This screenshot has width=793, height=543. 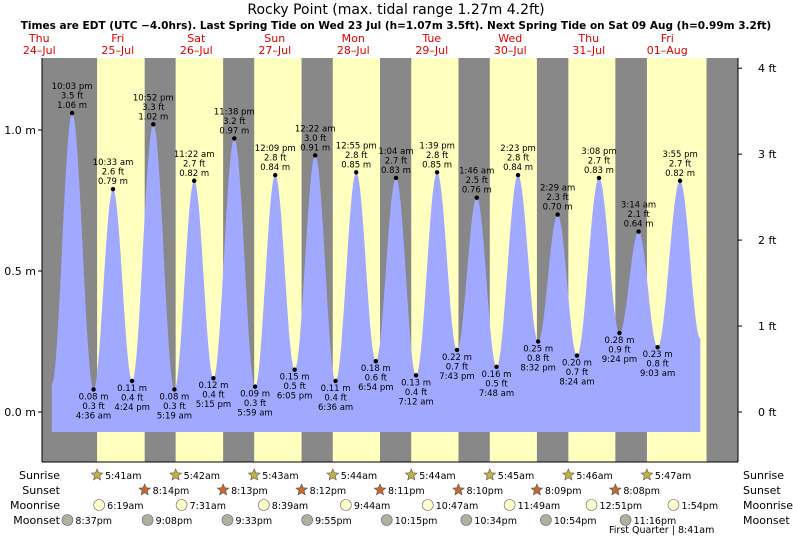 What do you see at coordinates (658, 355) in the screenshot?
I see `tide-label: 0.23 m` at bounding box center [658, 355].